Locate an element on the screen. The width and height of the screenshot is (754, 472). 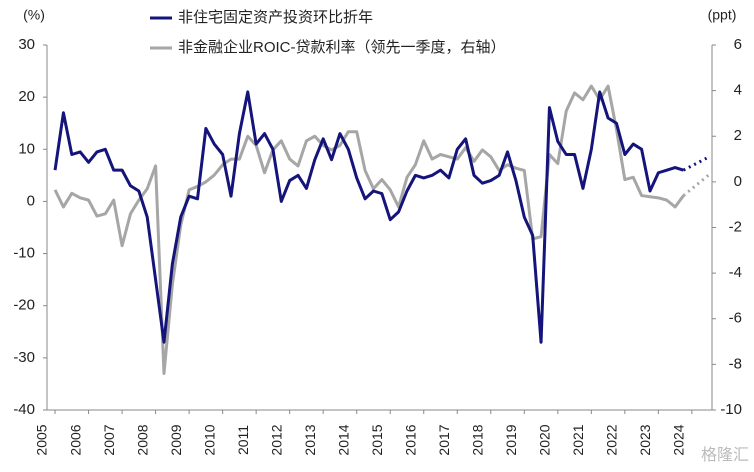
x-tick-label: 2024 is located at coordinates (679, 439).